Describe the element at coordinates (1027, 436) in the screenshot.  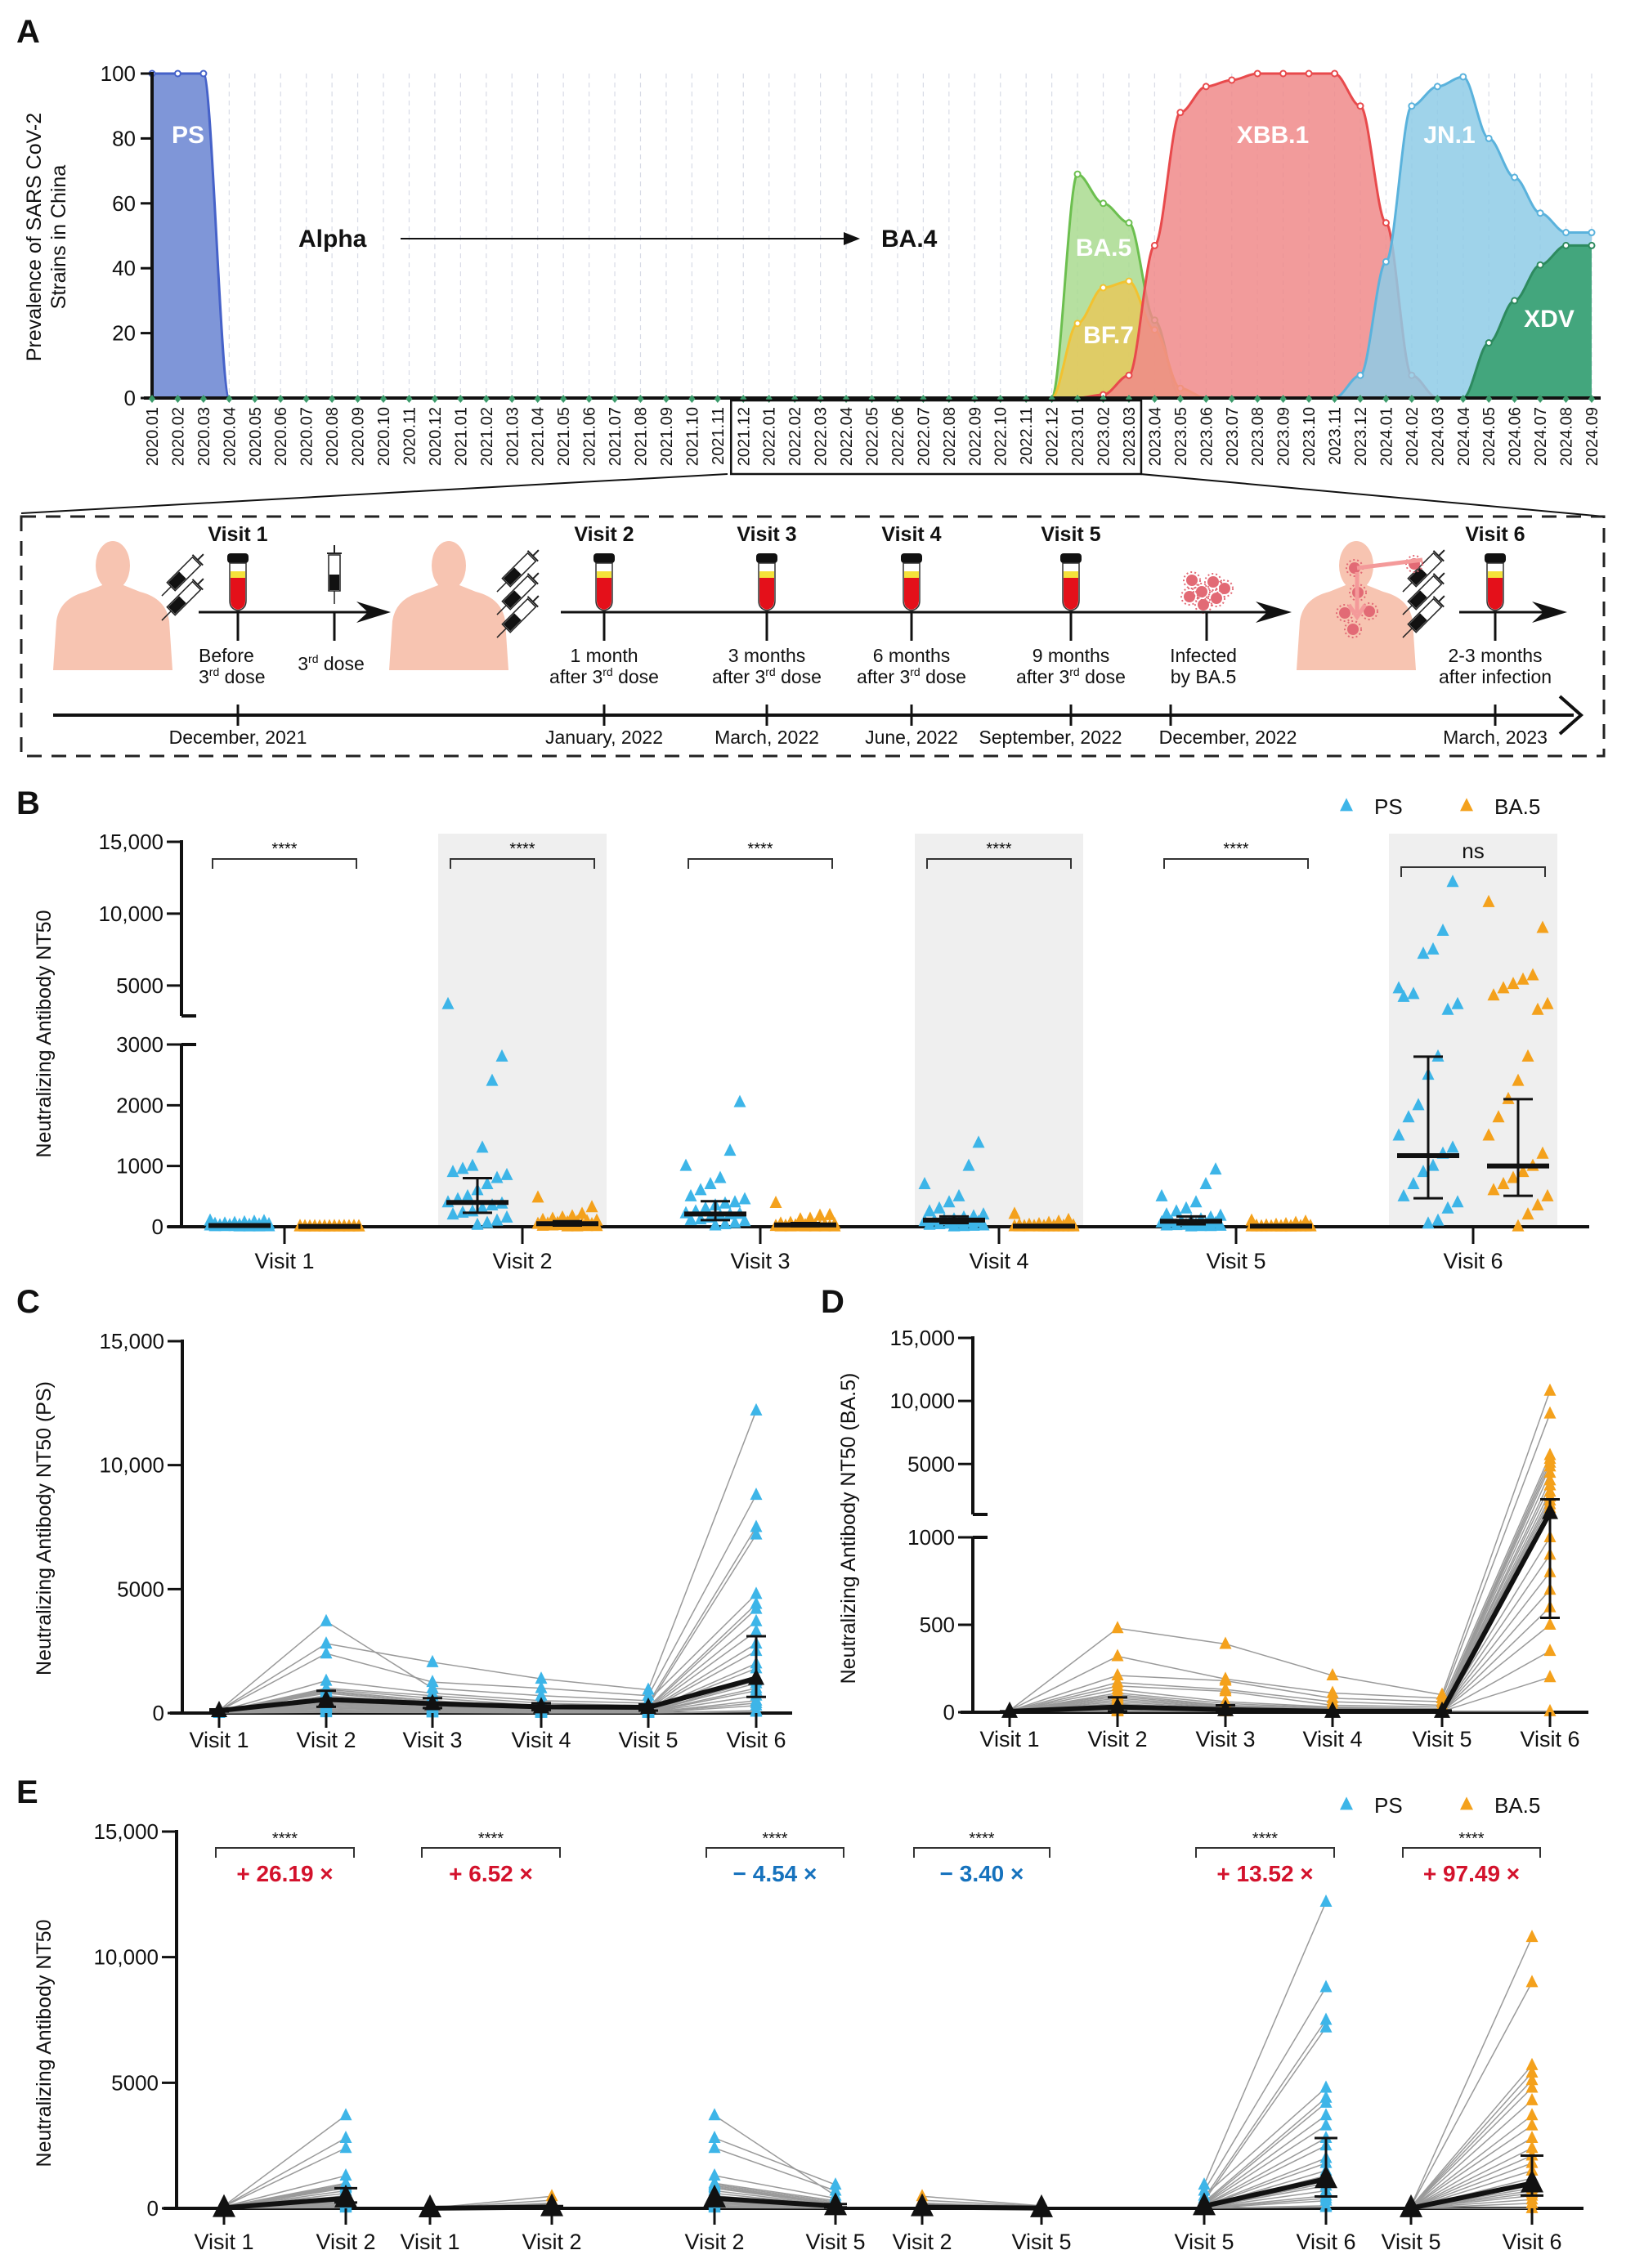
I see `x-tick-label: 2022.11` at that location.